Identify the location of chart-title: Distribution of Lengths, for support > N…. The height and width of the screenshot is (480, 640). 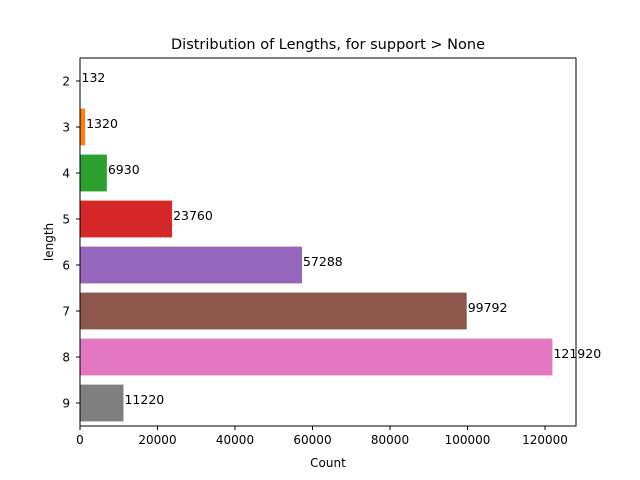
(328, 45).